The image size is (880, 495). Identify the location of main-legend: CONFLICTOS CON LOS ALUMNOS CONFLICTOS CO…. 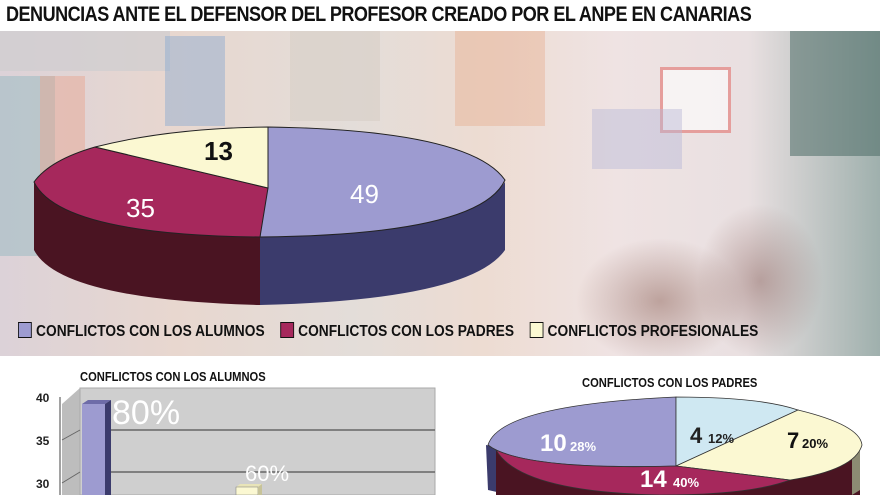
(393, 331).